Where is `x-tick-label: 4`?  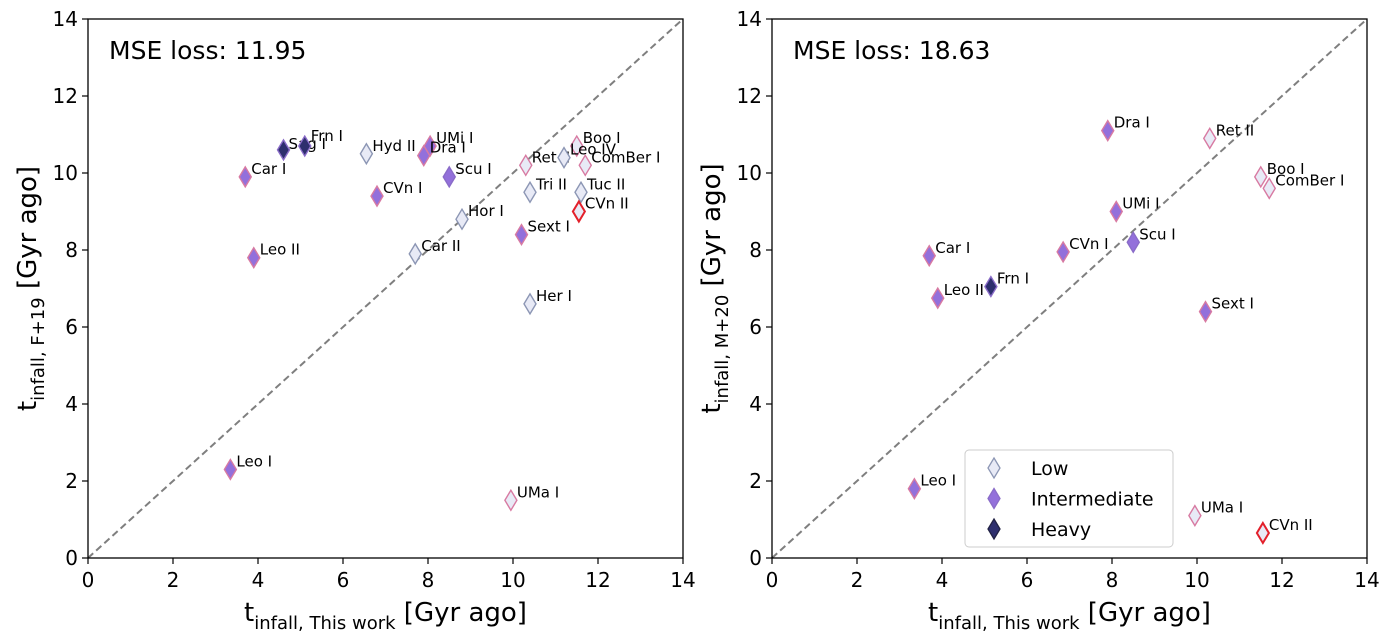
x-tick-label: 4 is located at coordinates (258, 580).